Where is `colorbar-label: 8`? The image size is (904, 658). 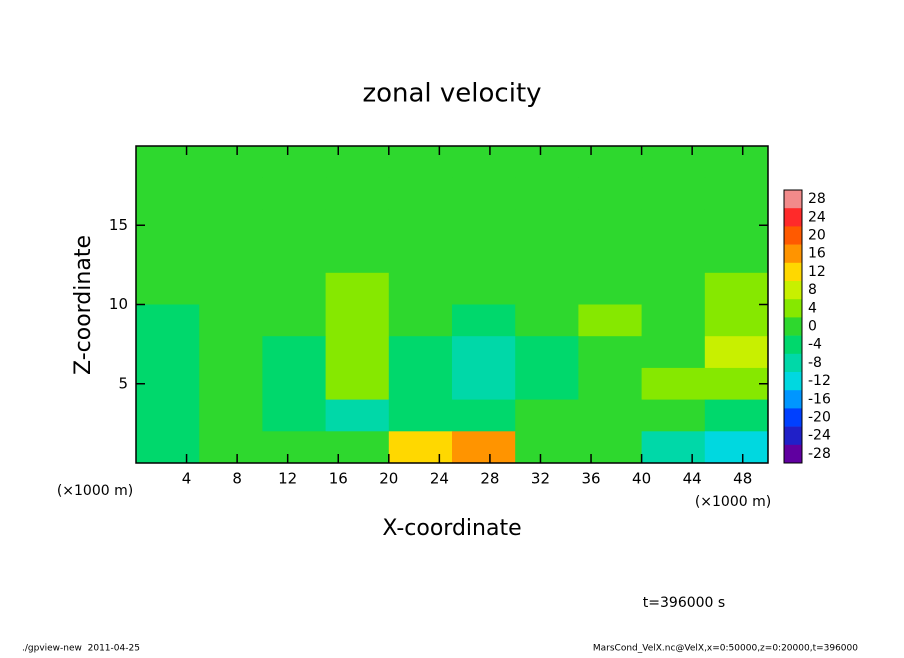 colorbar-label: 8 is located at coordinates (812, 290).